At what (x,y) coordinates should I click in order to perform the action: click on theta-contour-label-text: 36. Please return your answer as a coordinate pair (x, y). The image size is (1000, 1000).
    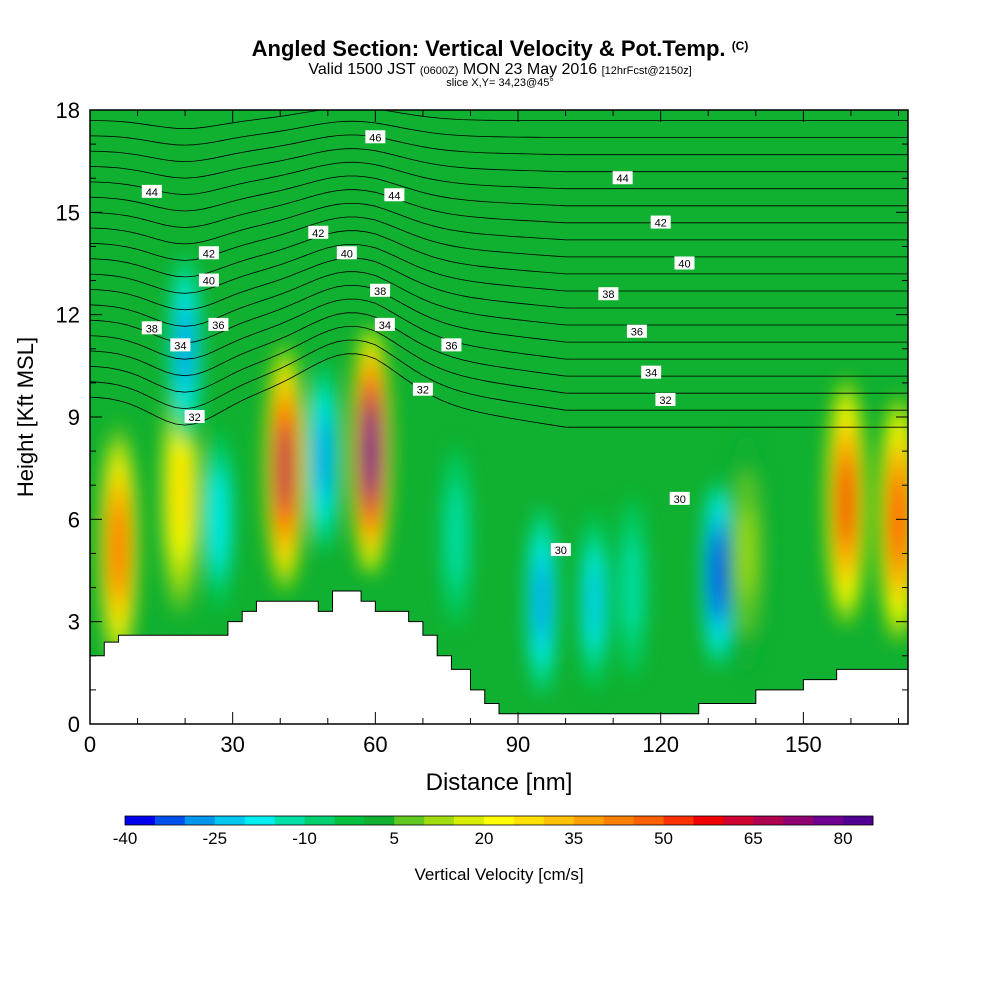
    Looking at the image, I should click on (451, 346).